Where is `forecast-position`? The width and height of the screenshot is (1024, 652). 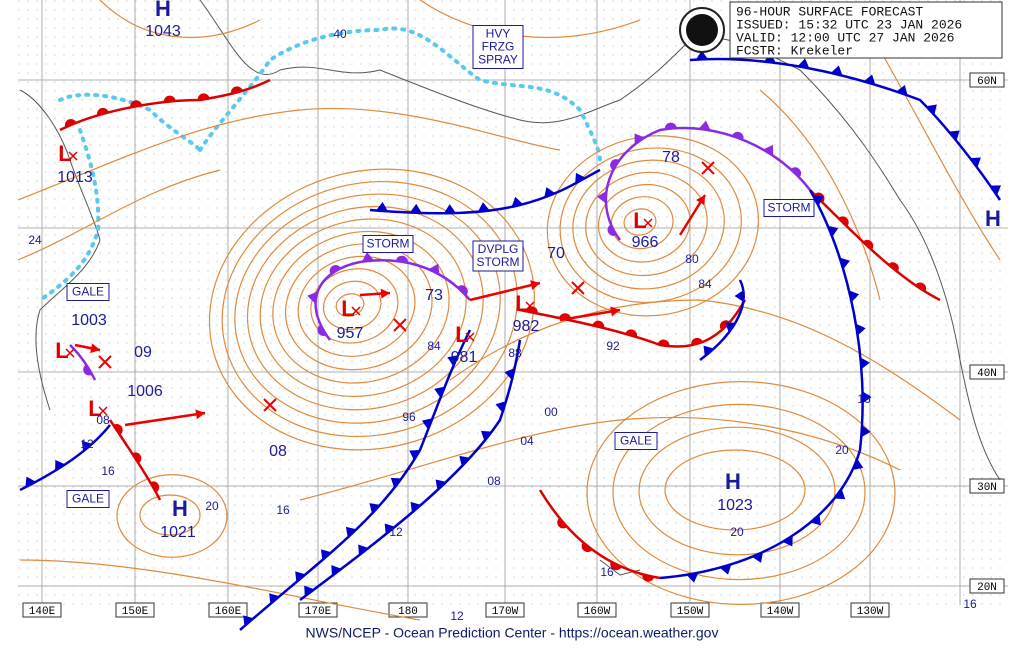 forecast-position is located at coordinates (105, 362).